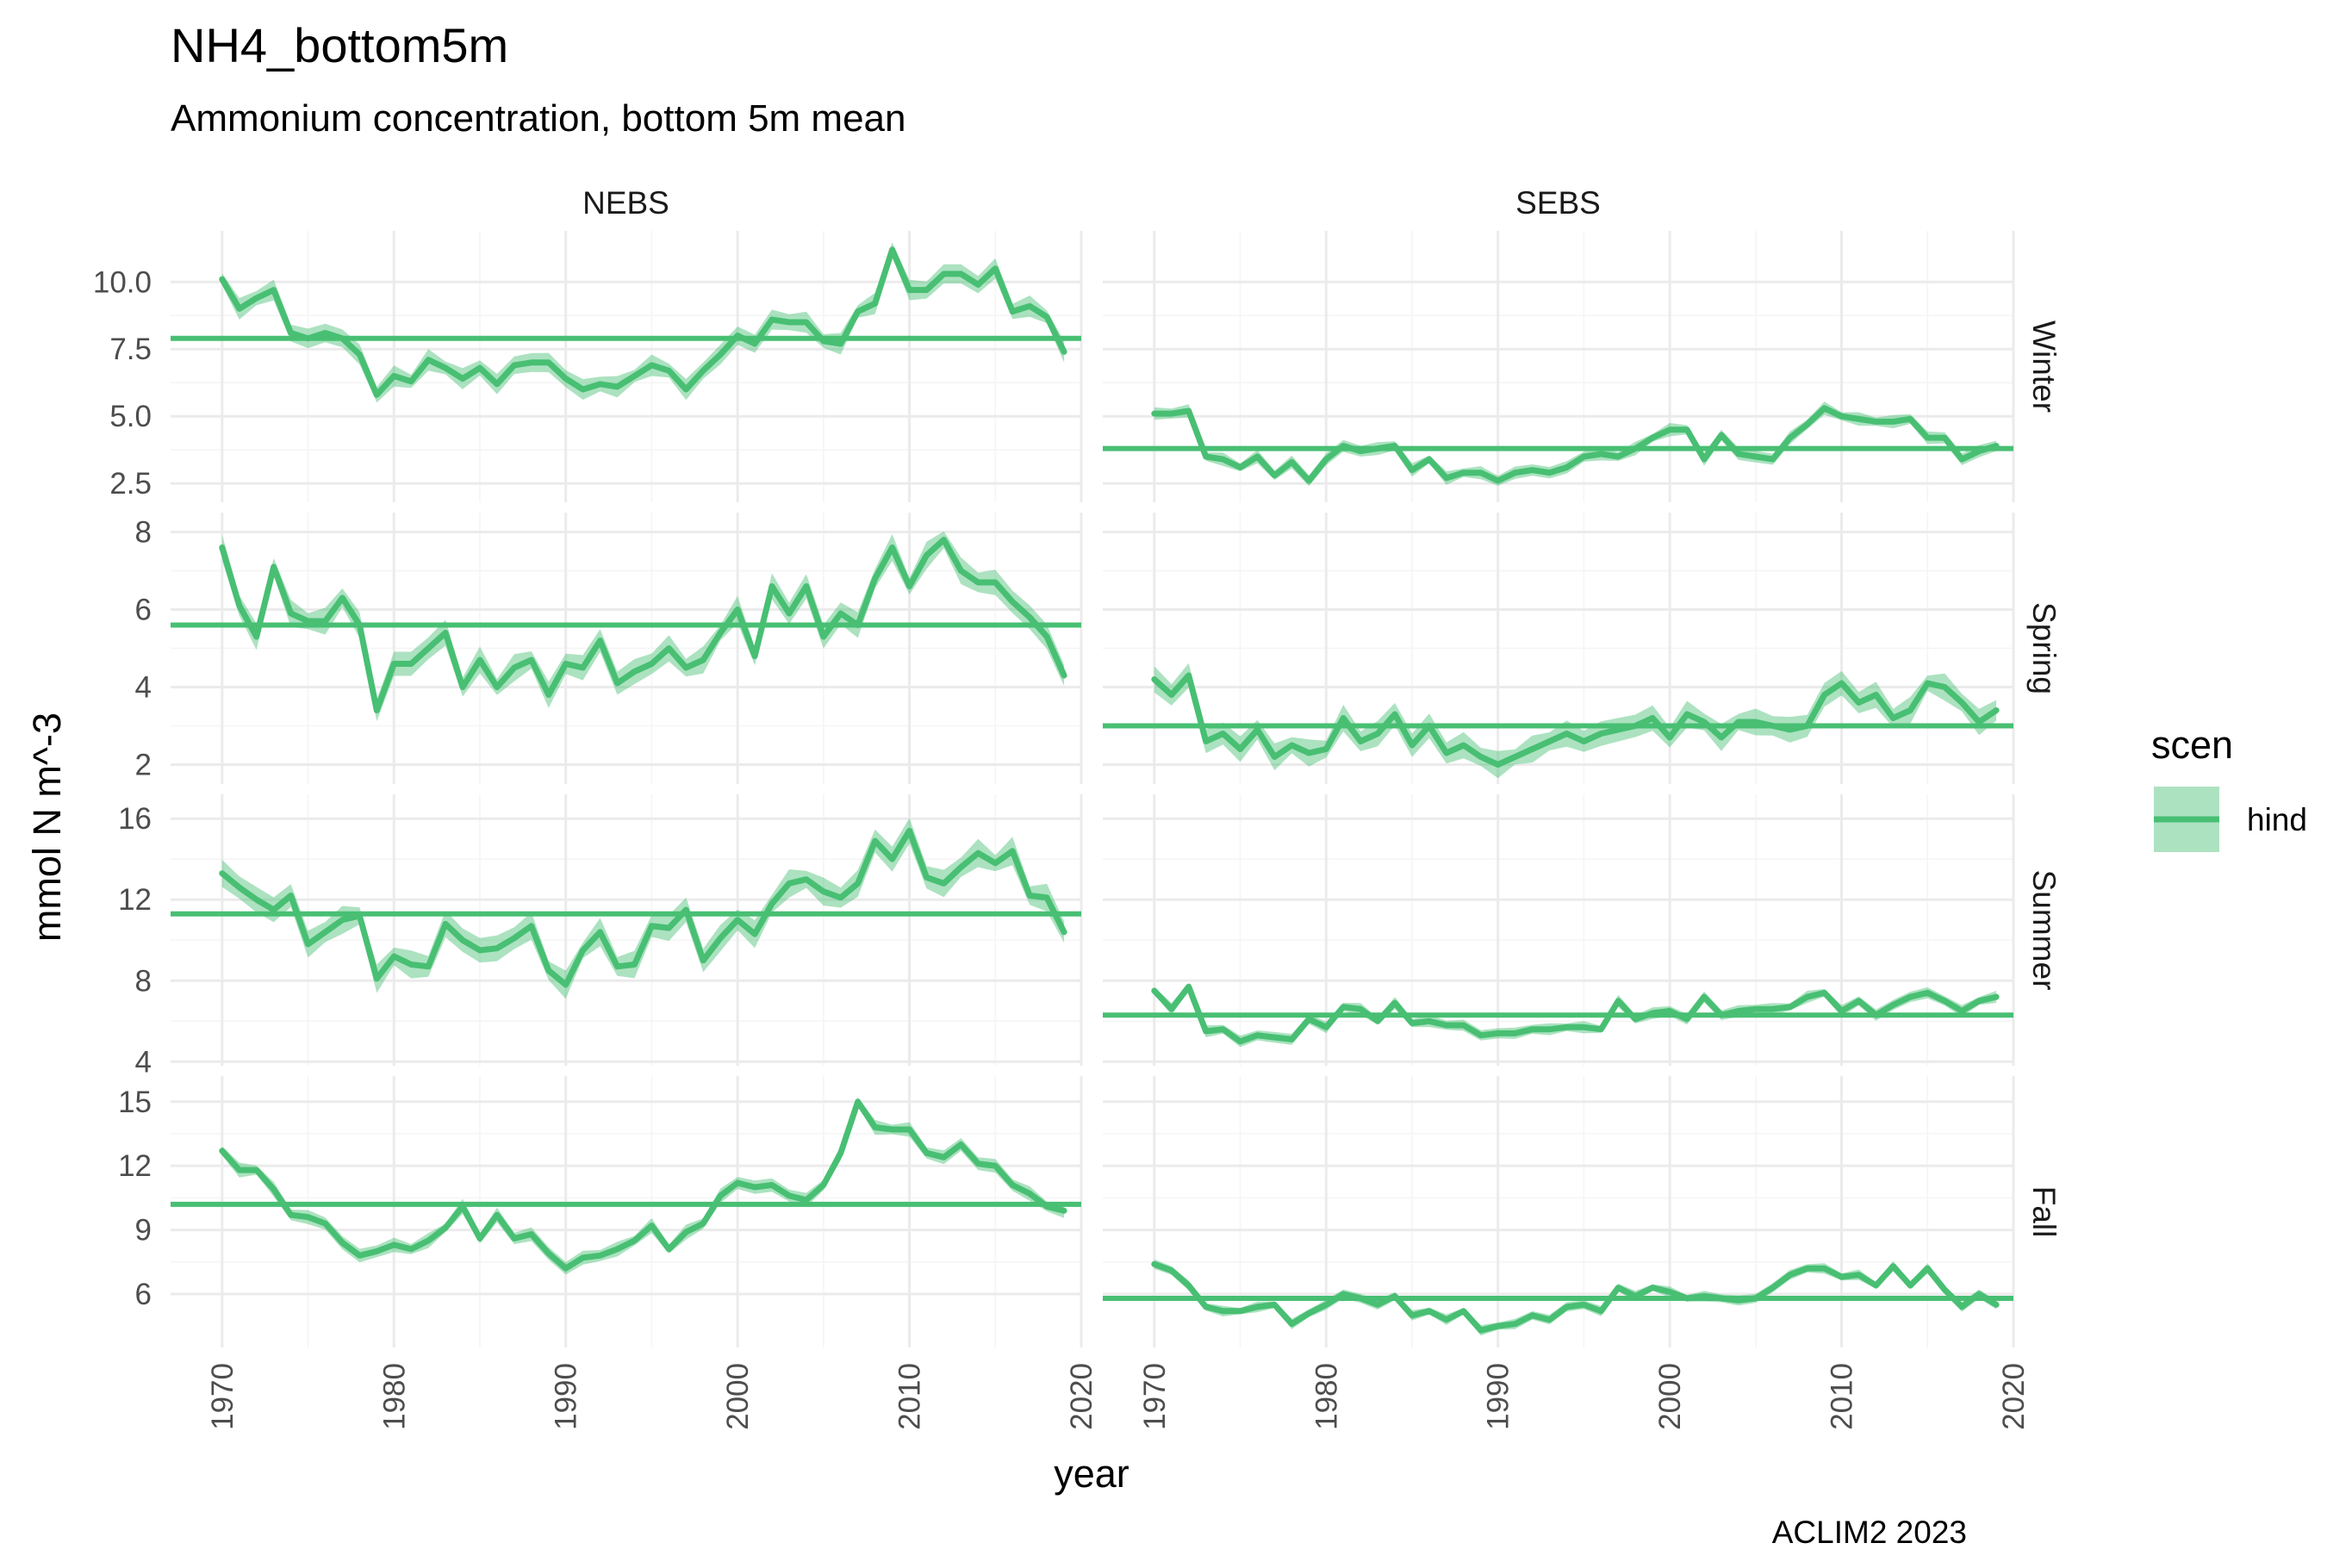  I want to click on panel-sebs-winter, so click(1559, 366).